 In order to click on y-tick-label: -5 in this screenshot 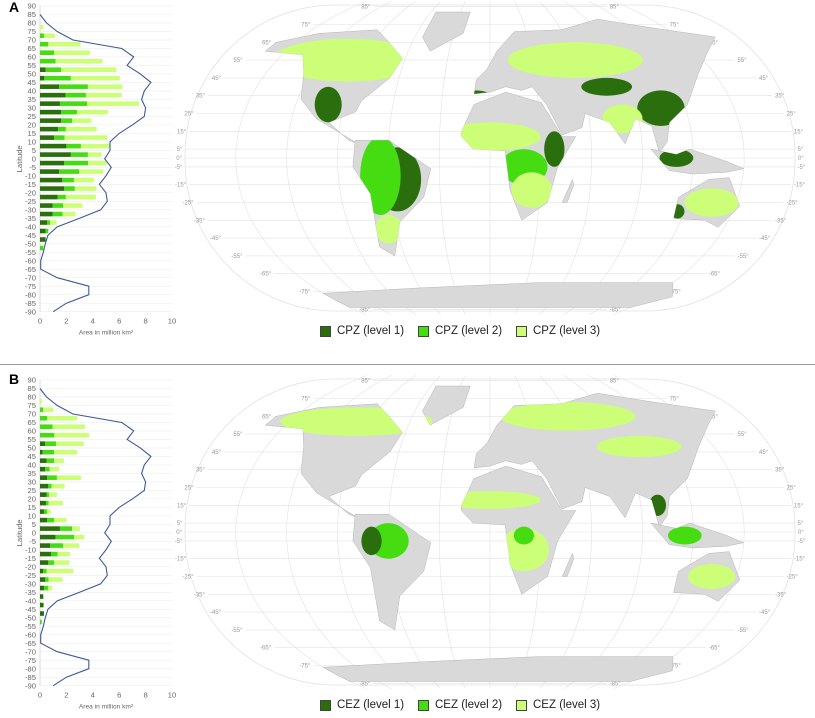, I will do `click(32, 167)`.